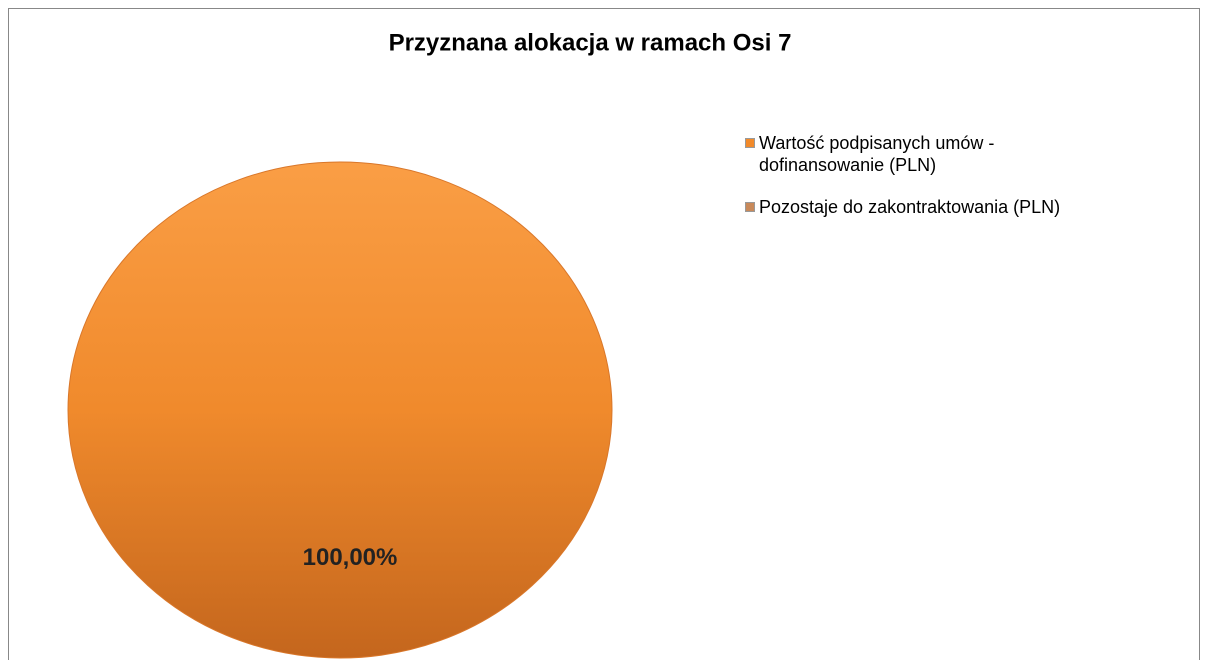 The width and height of the screenshot is (1208, 660). Describe the element at coordinates (910, 207) in the screenshot. I see `legend-label: Pozostaje do zakontraktowania (PLN)` at that location.